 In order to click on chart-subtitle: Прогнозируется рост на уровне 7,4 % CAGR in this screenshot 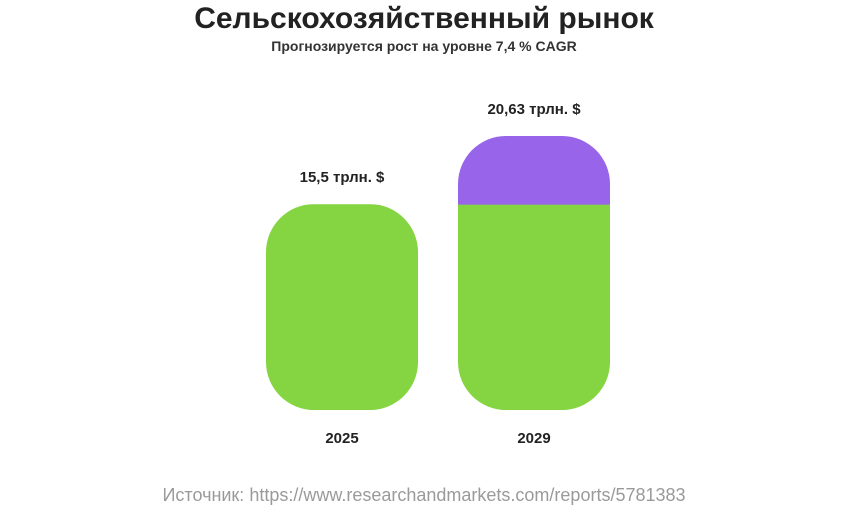, I will do `click(424, 46)`.